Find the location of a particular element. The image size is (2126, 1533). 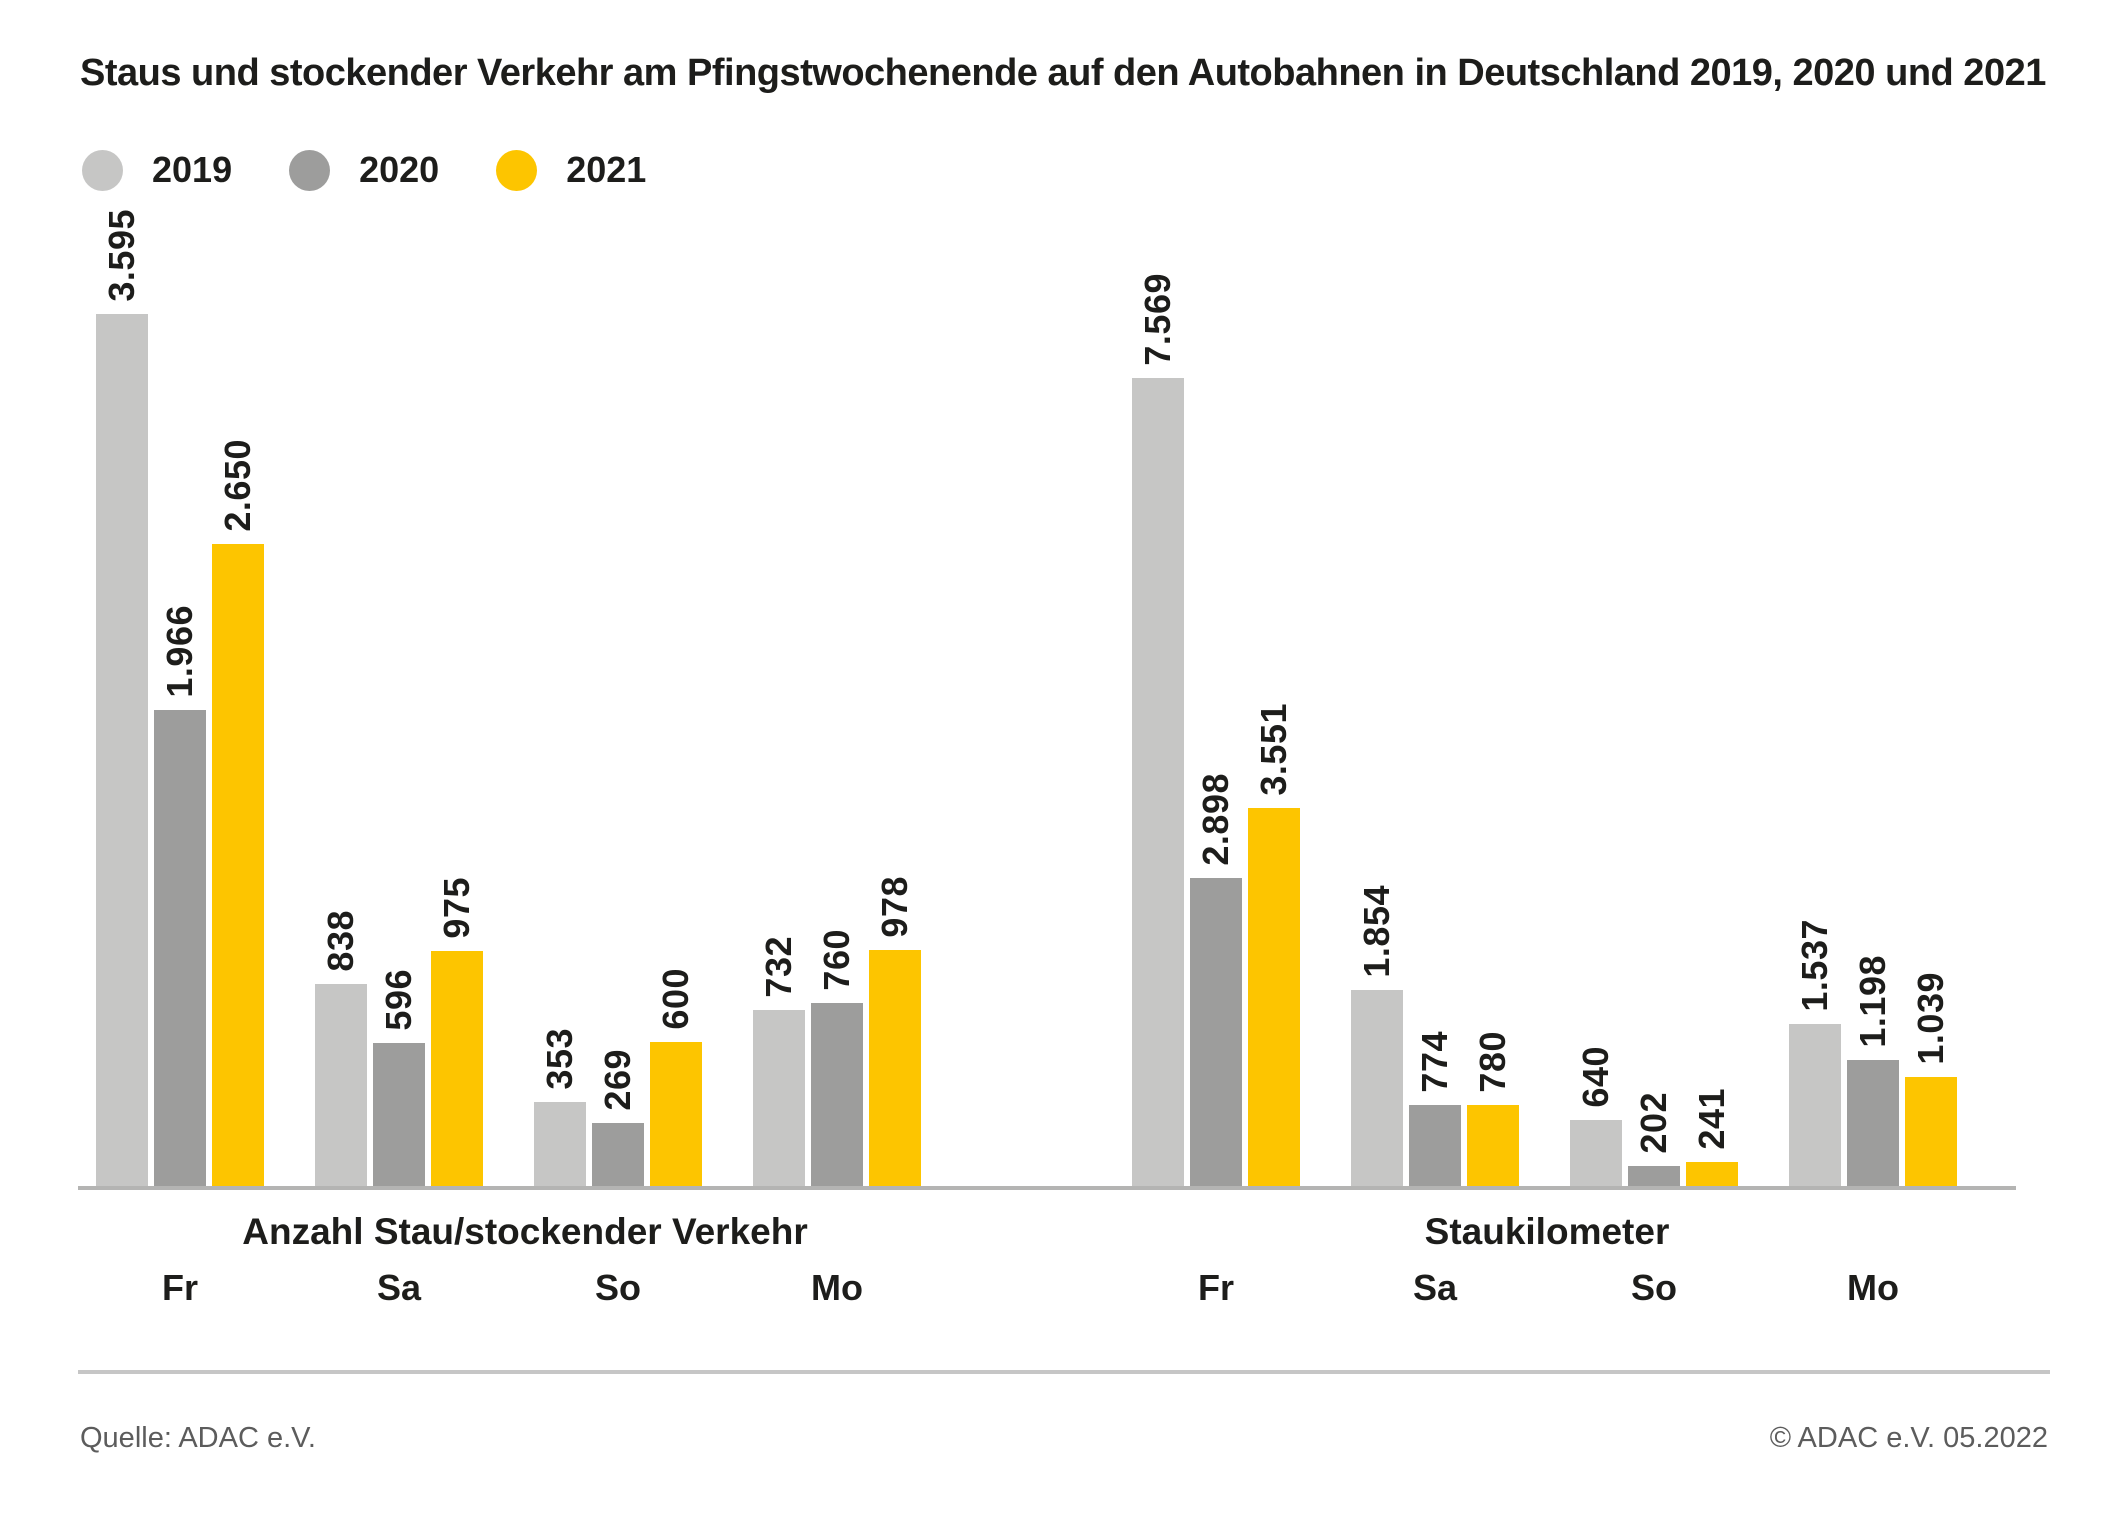

legend-item-2019: 2019 is located at coordinates (157, 170).